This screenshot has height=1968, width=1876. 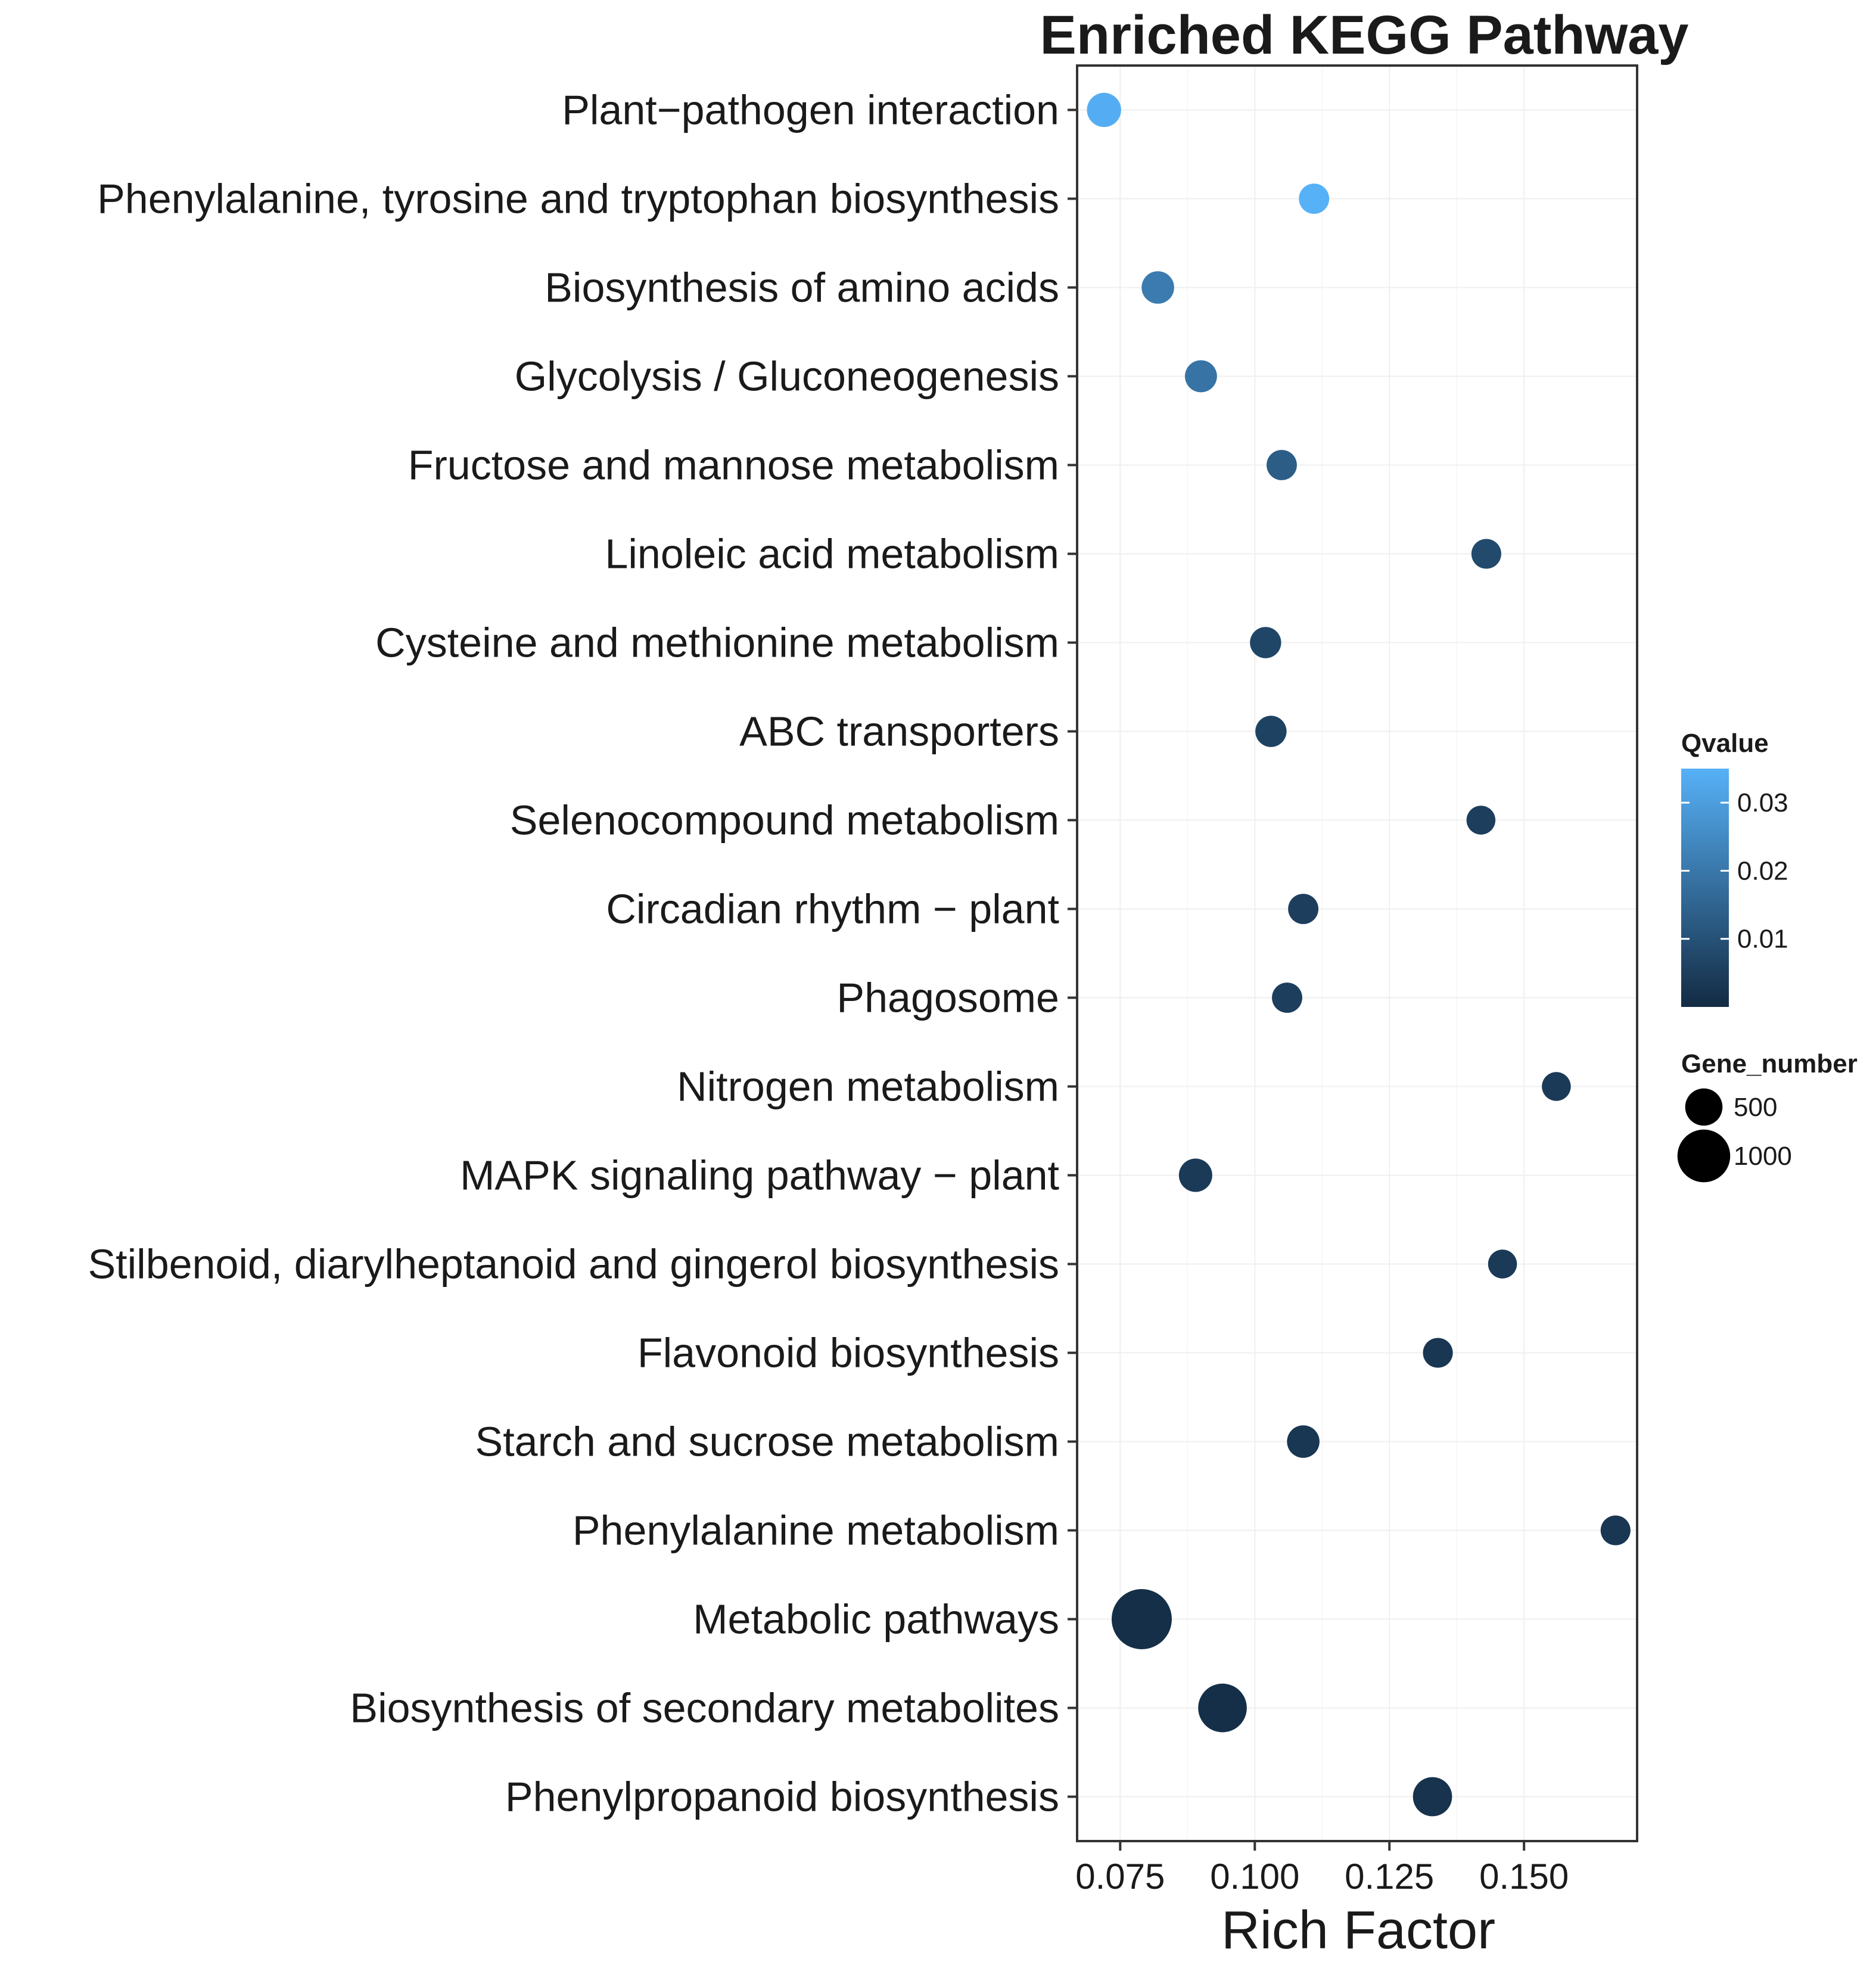 What do you see at coordinates (899, 732) in the screenshot?
I see `y-tick-label: ABC transporters` at bounding box center [899, 732].